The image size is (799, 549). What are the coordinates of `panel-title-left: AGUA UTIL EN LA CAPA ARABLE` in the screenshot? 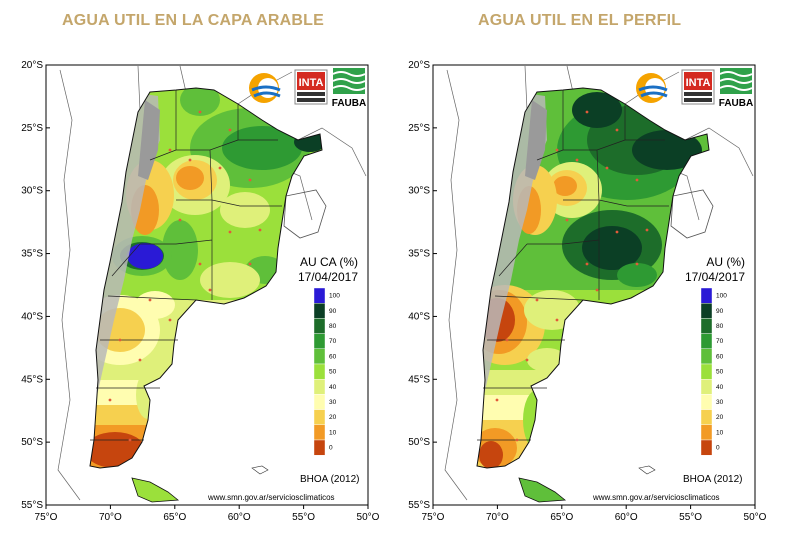 It's located at (193, 20).